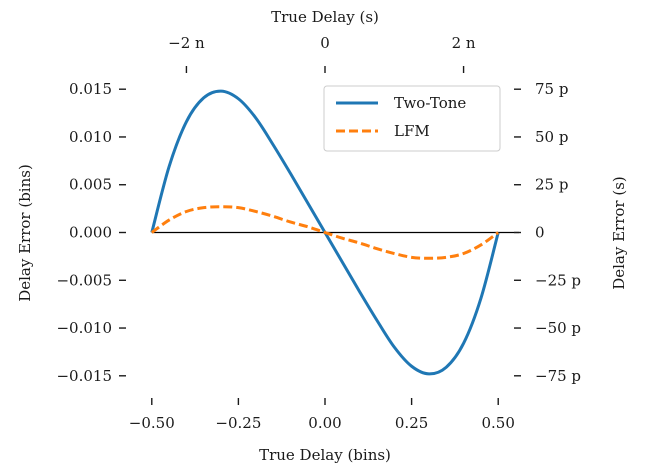 This screenshot has height=468, width=650. Describe the element at coordinates (411, 423) in the screenshot. I see `x-tick-label: 0.25` at that location.